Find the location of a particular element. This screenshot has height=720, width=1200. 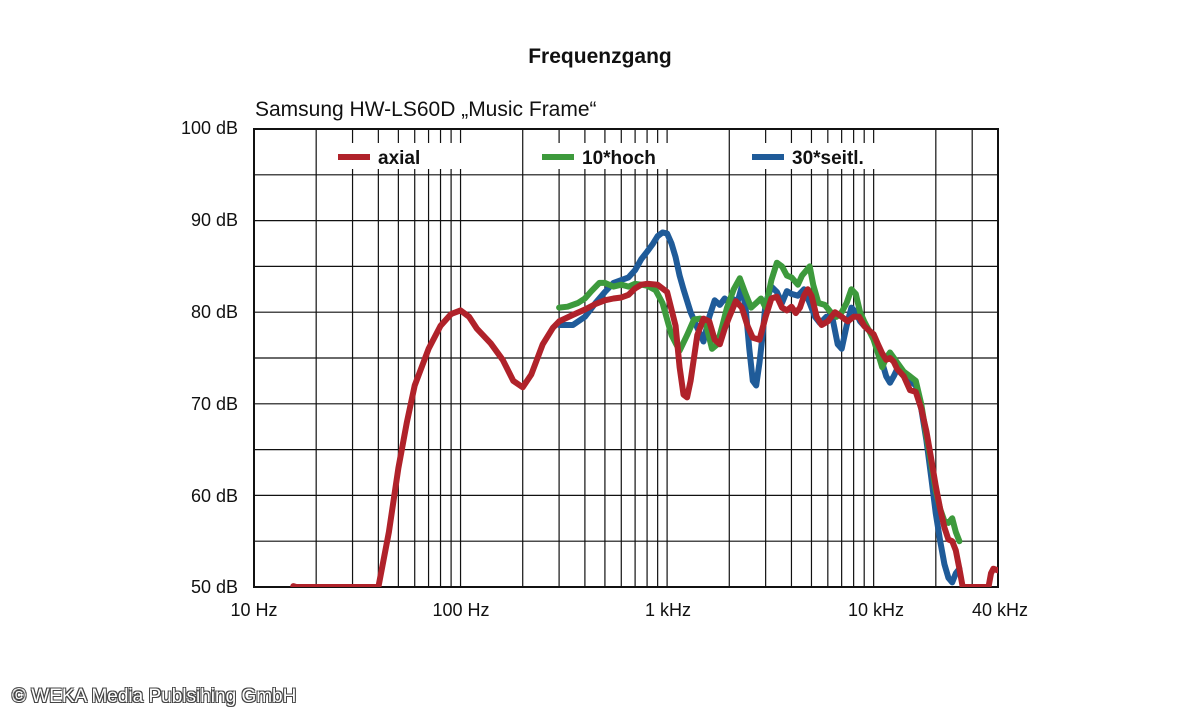

y-tick-label: 90 dB is located at coordinates (214, 220).